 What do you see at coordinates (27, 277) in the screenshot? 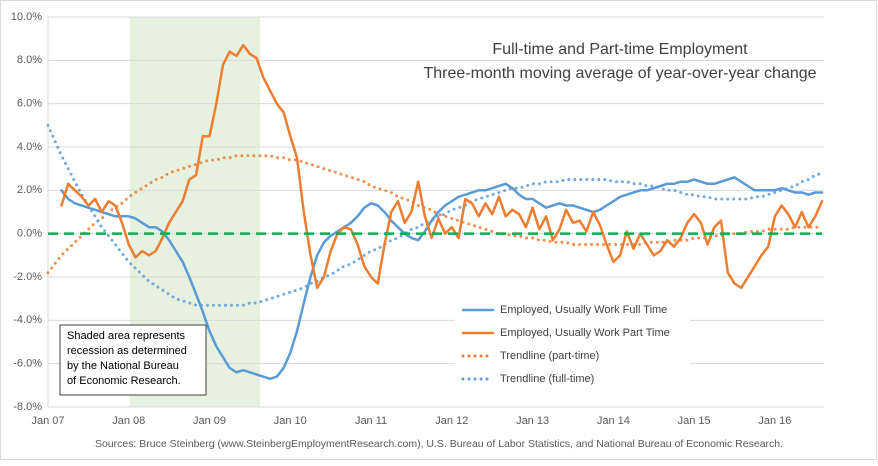
I see `y-tick-label: -2.0%` at bounding box center [27, 277].